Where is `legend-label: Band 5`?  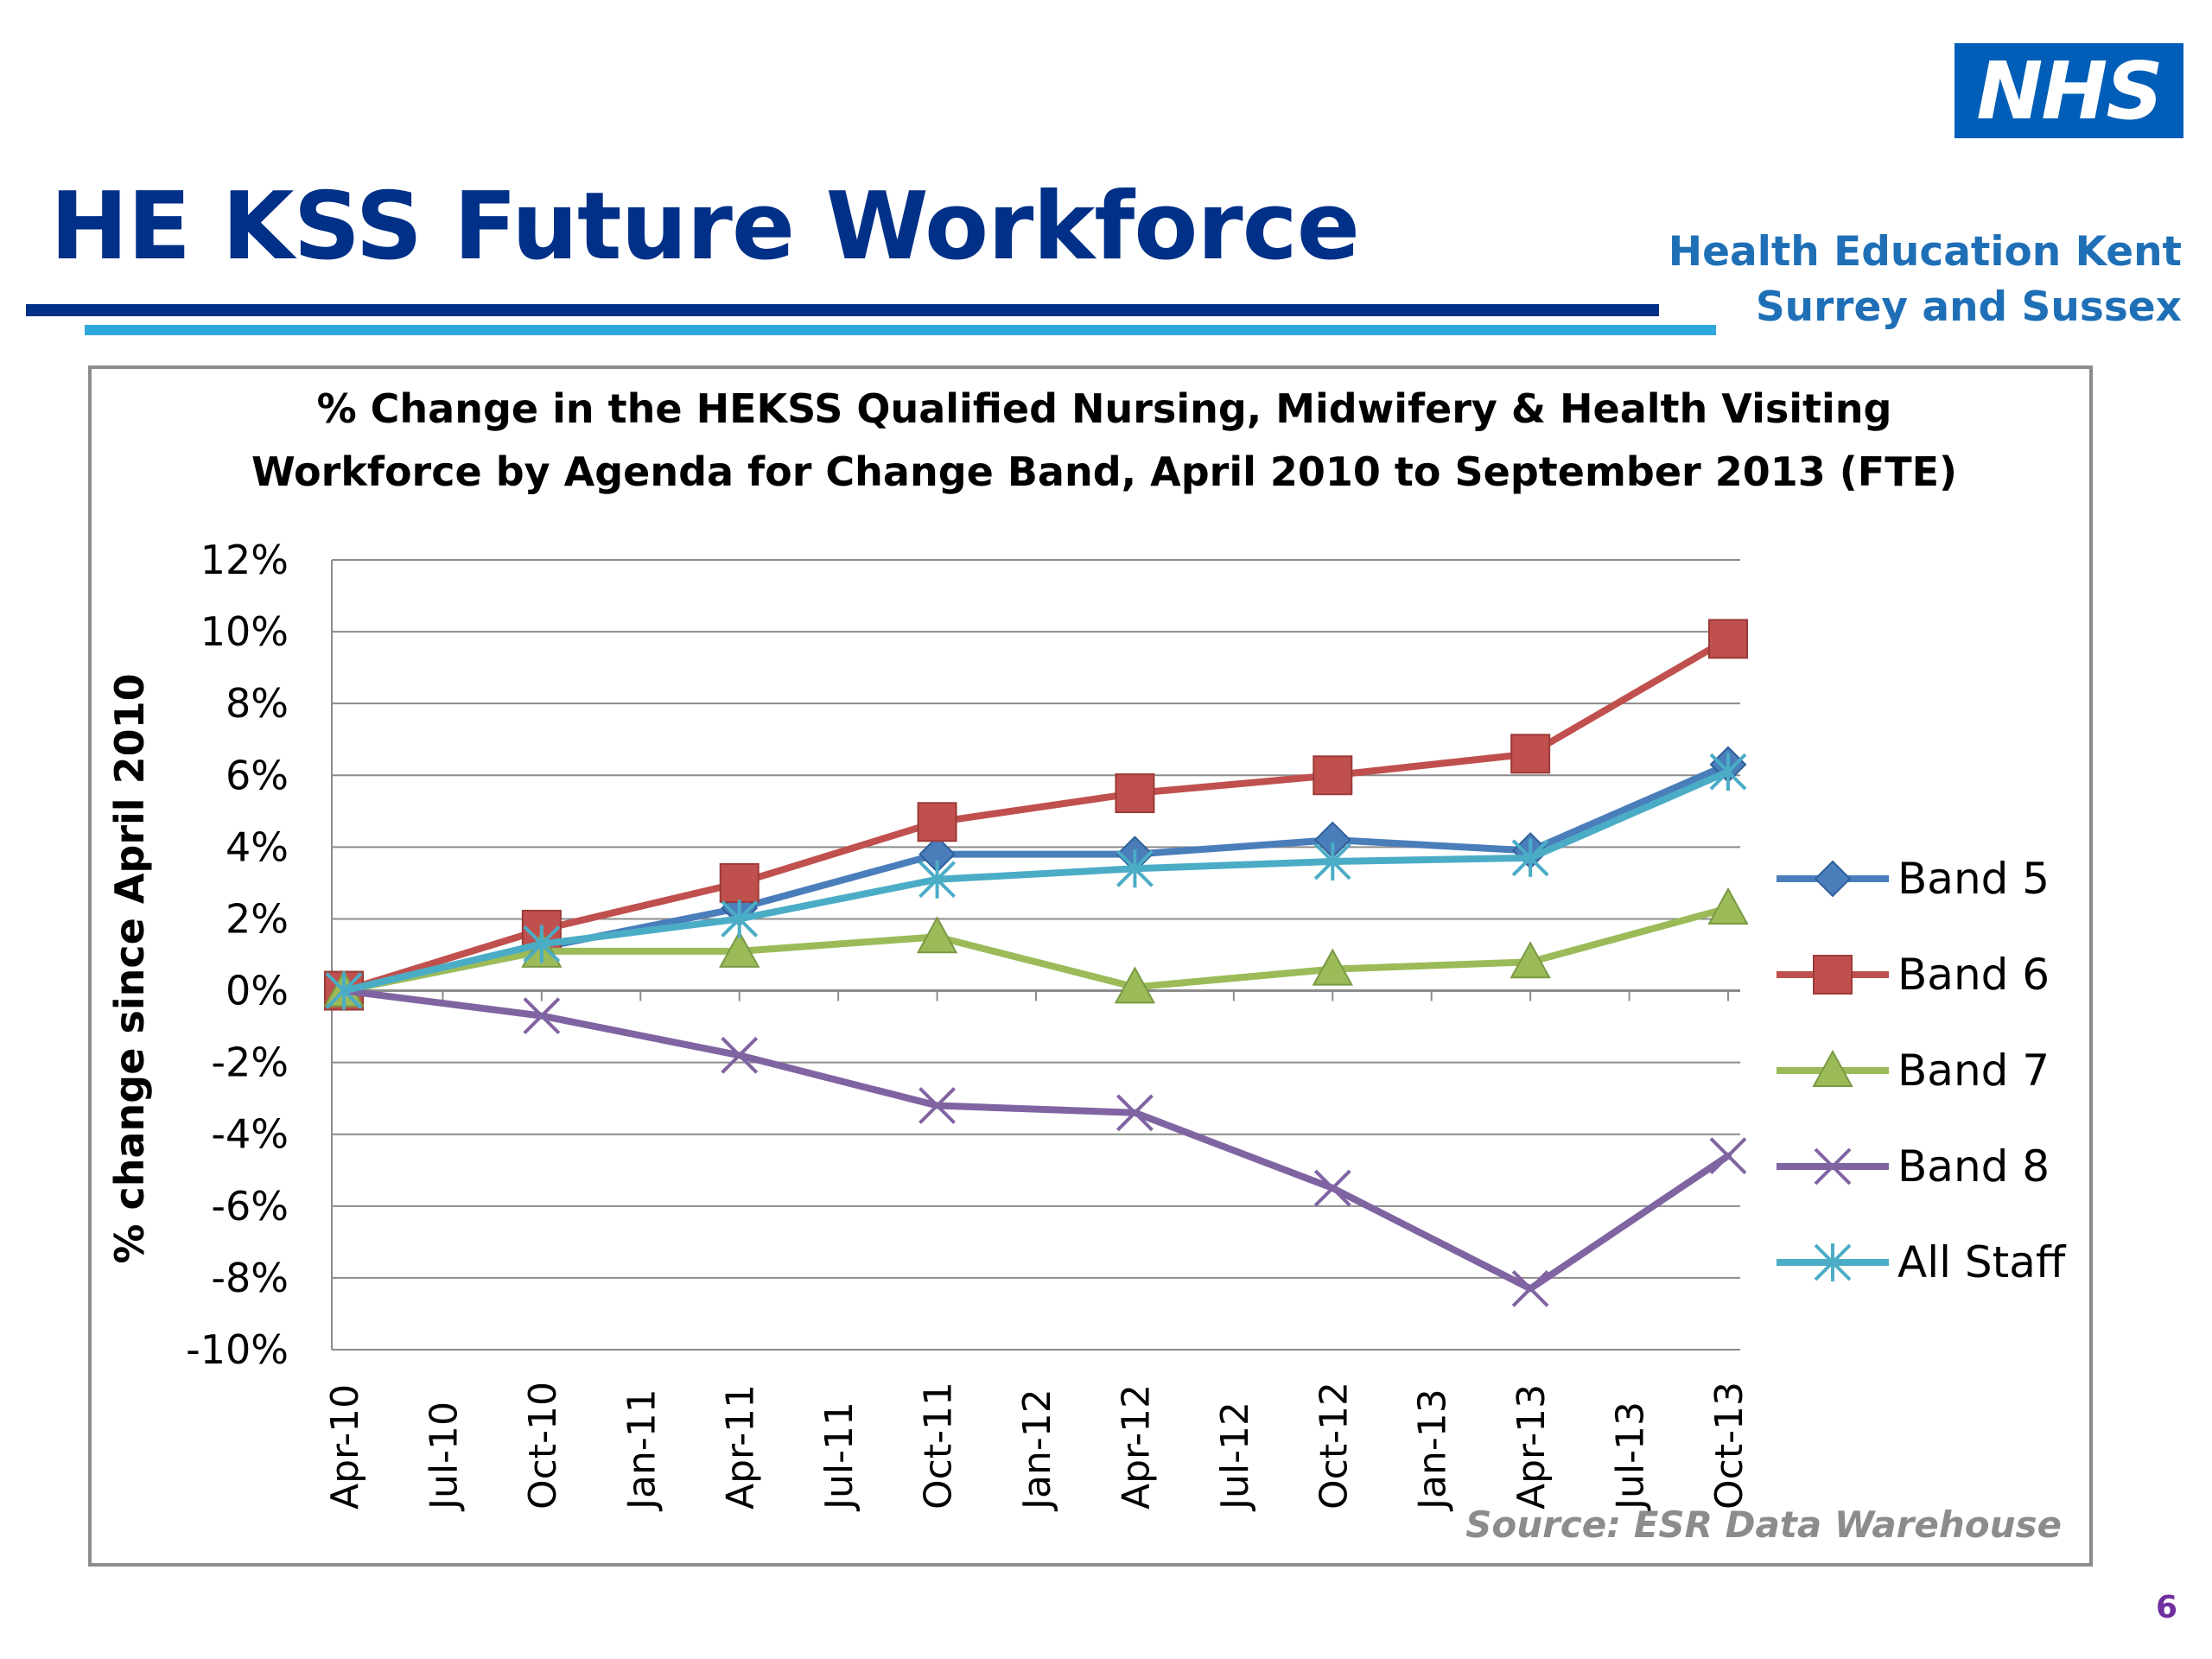 legend-label: Band 5 is located at coordinates (1973, 879).